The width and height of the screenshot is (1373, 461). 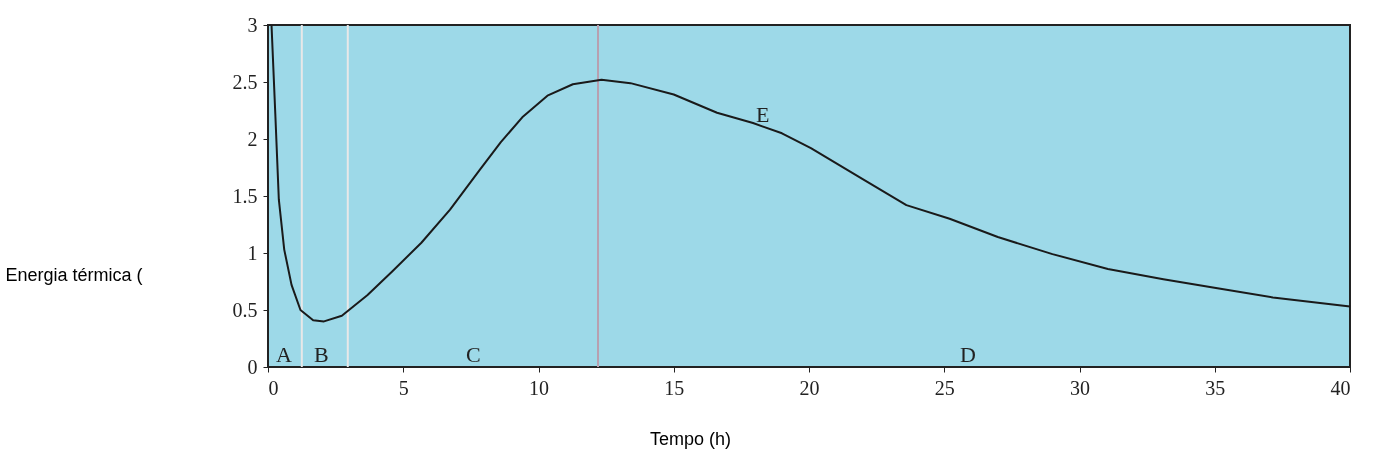 I want to click on y-tick-label: 0, so click(x=252, y=366).